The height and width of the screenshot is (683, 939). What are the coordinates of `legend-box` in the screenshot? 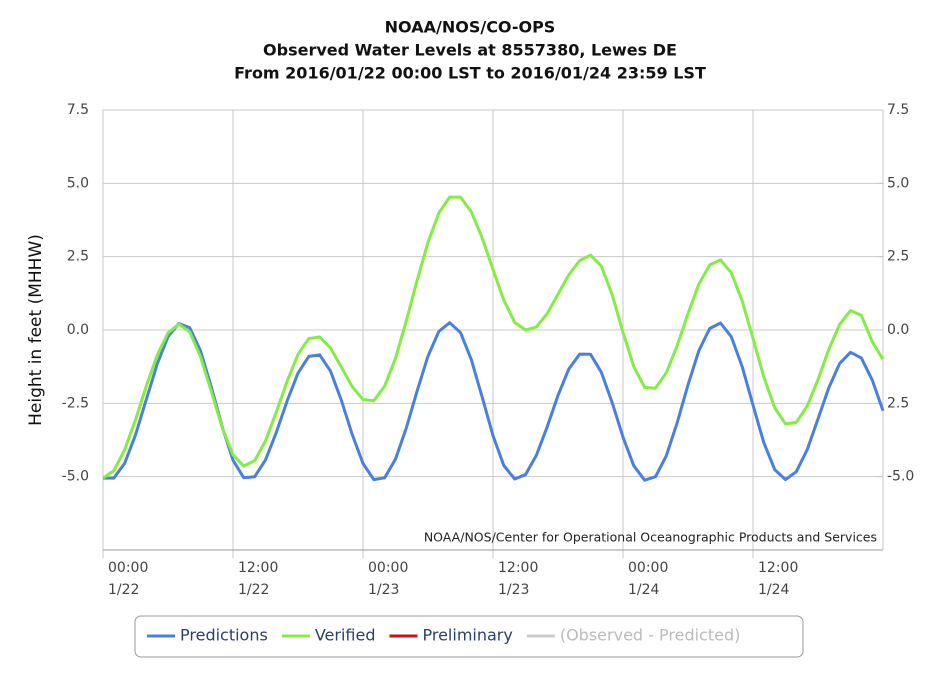 It's located at (469, 636).